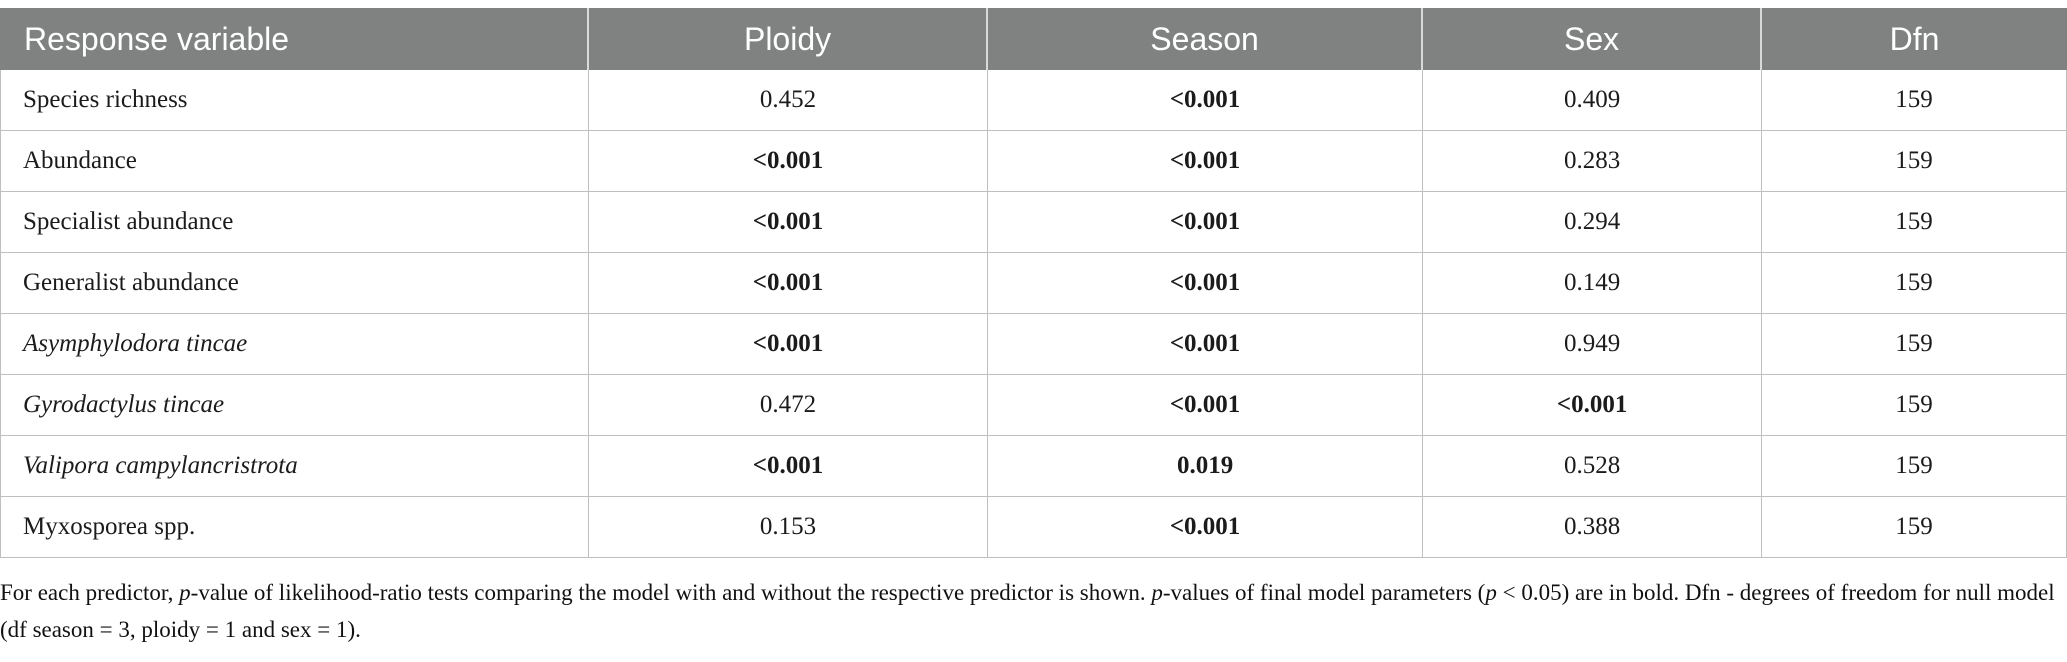 This screenshot has width=2067, height=662. I want to click on response-variable-cell: Abundance, so click(295, 161).